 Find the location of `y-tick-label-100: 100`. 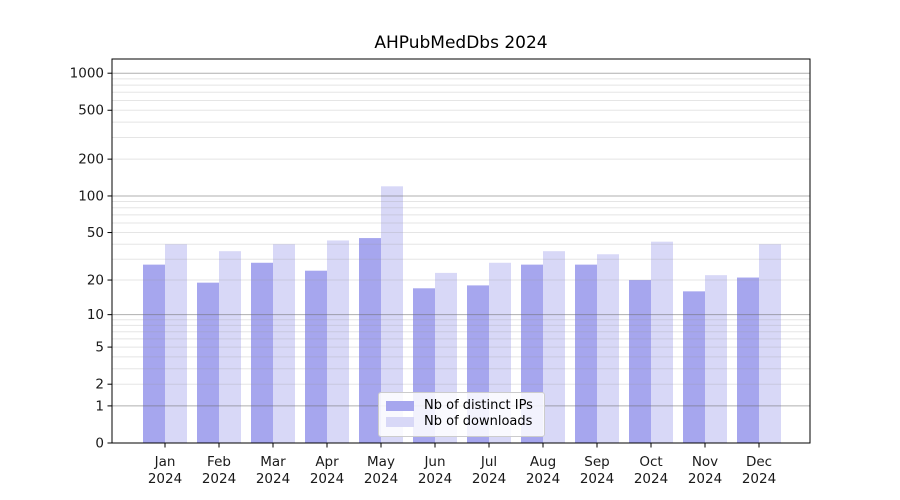

y-tick-label-100: 100 is located at coordinates (91, 196).